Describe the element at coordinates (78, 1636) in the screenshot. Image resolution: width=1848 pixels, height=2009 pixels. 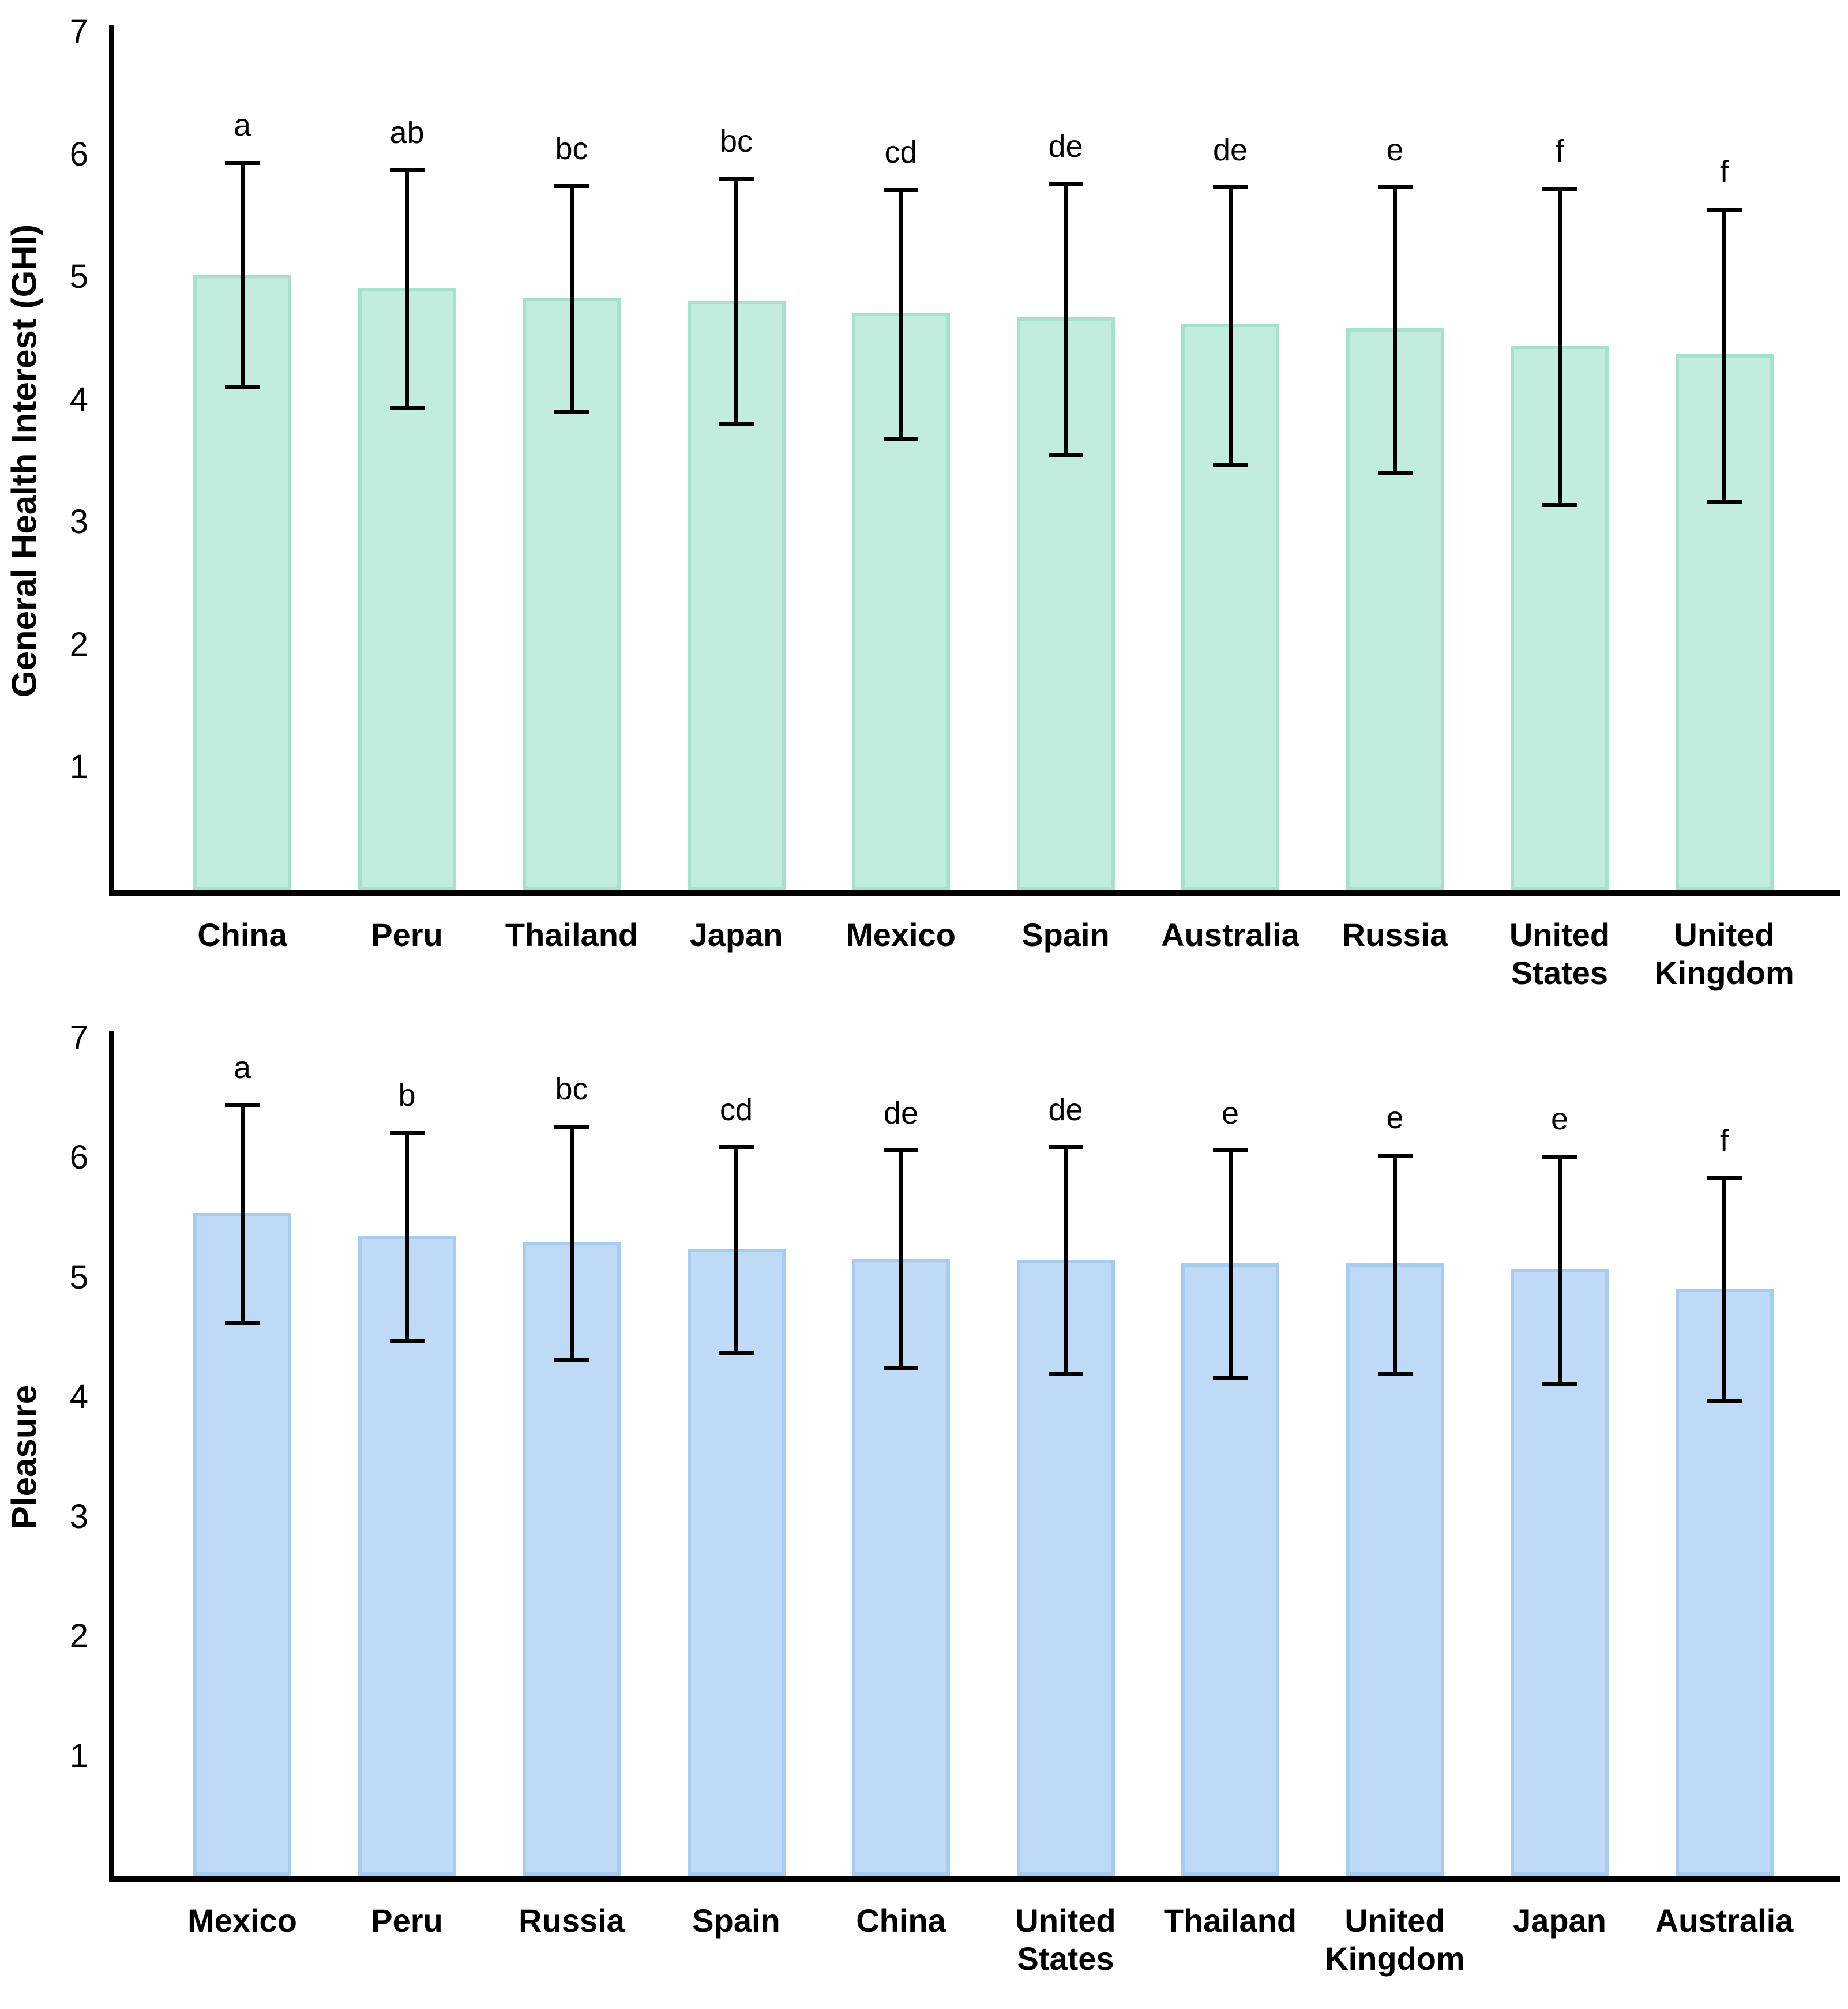
I see `y-tick-label: 2` at that location.